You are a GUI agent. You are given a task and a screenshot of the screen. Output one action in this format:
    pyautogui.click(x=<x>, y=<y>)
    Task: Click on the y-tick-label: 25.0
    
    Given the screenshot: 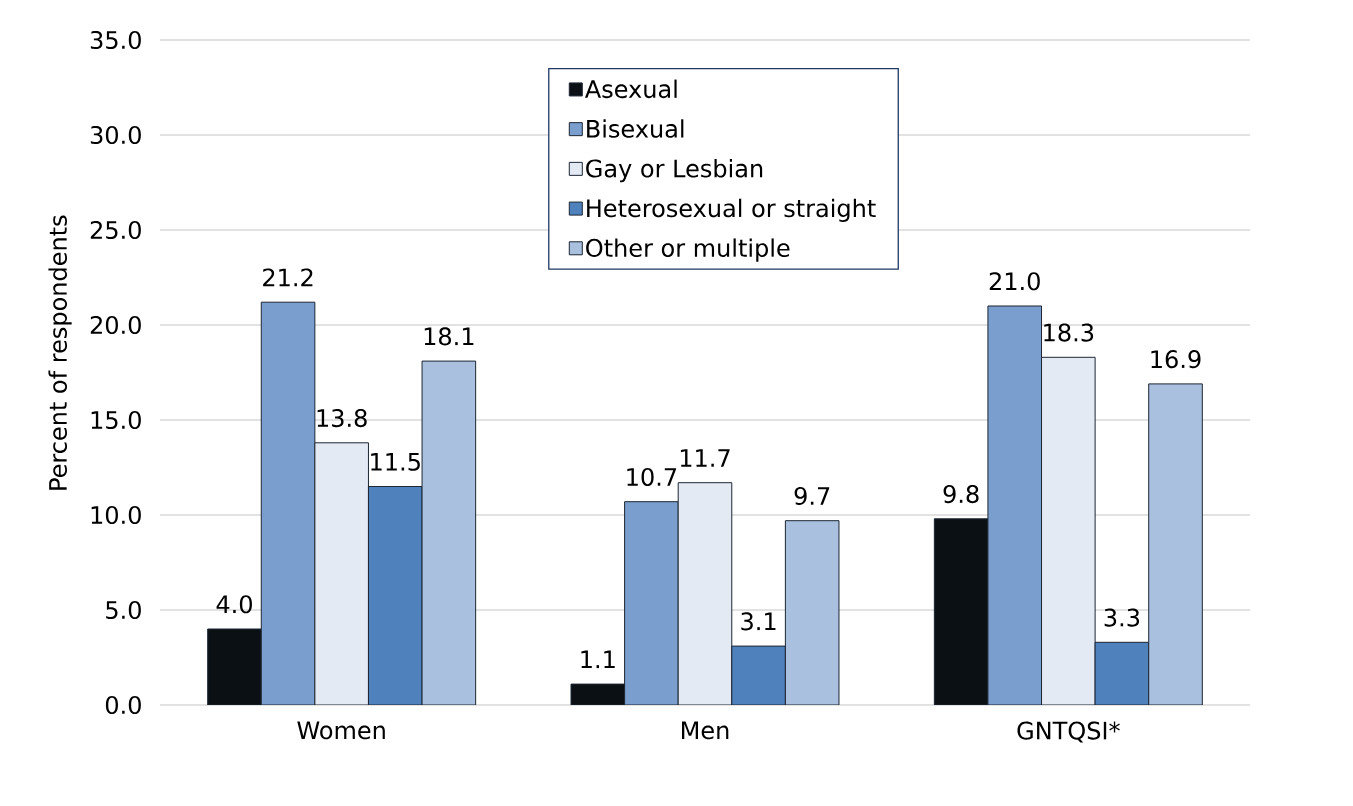 What is the action you would take?
    pyautogui.click(x=115, y=230)
    